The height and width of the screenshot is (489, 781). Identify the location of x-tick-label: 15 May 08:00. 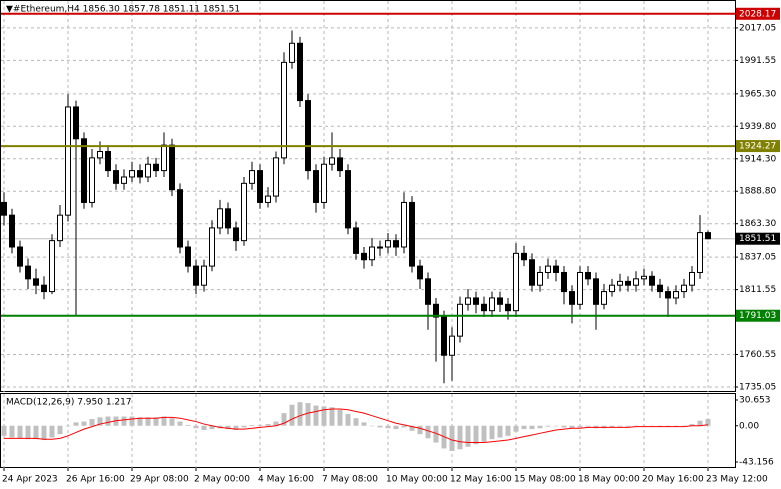
(545, 480).